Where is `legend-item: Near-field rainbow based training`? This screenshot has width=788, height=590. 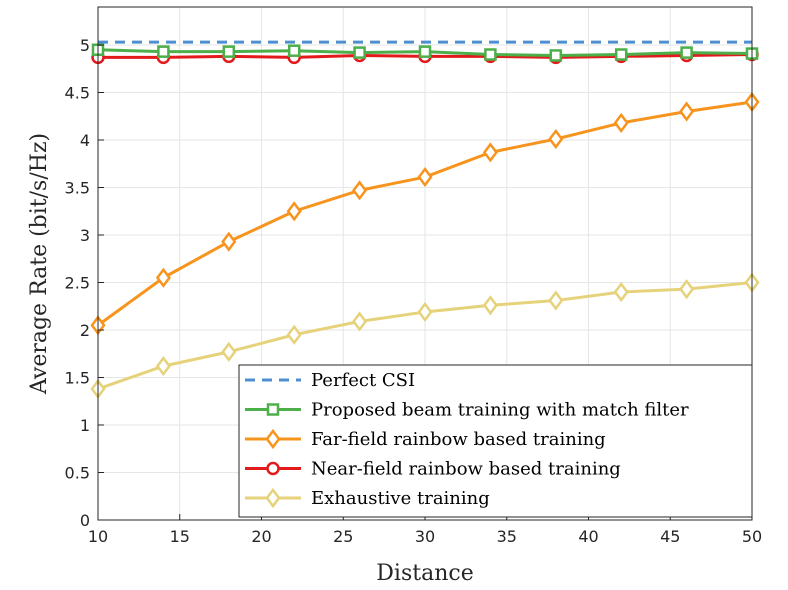 legend-item: Near-field rainbow based training is located at coordinates (433, 469).